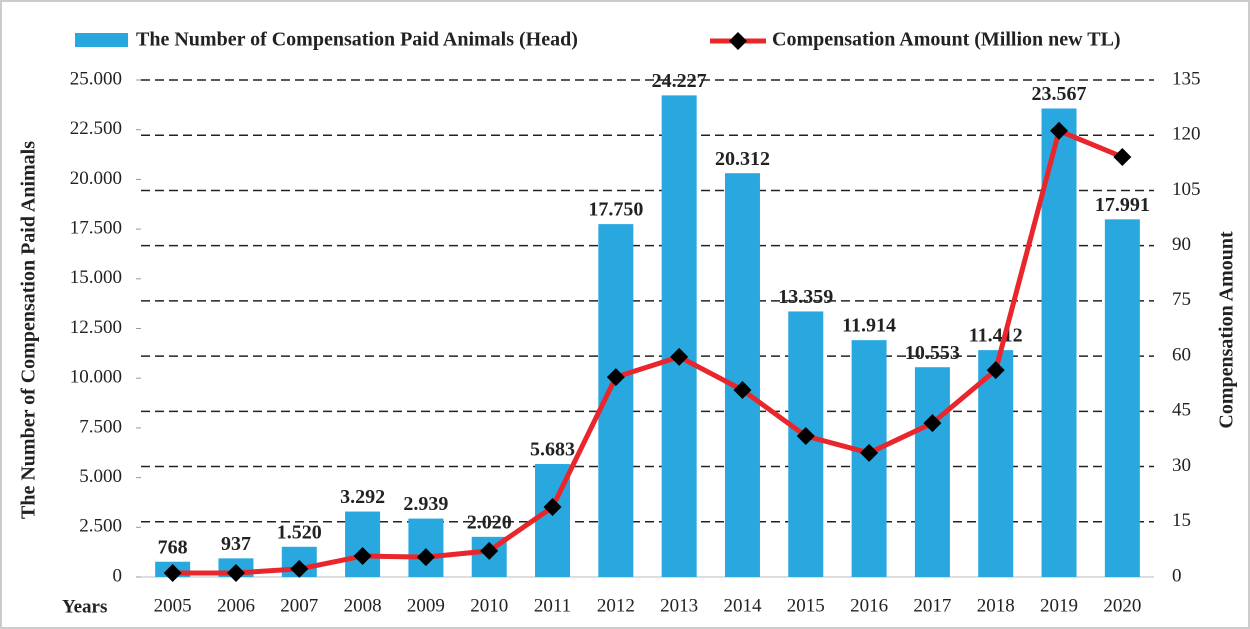 The height and width of the screenshot is (629, 1250). I want to click on data-label: 937, so click(236, 544).